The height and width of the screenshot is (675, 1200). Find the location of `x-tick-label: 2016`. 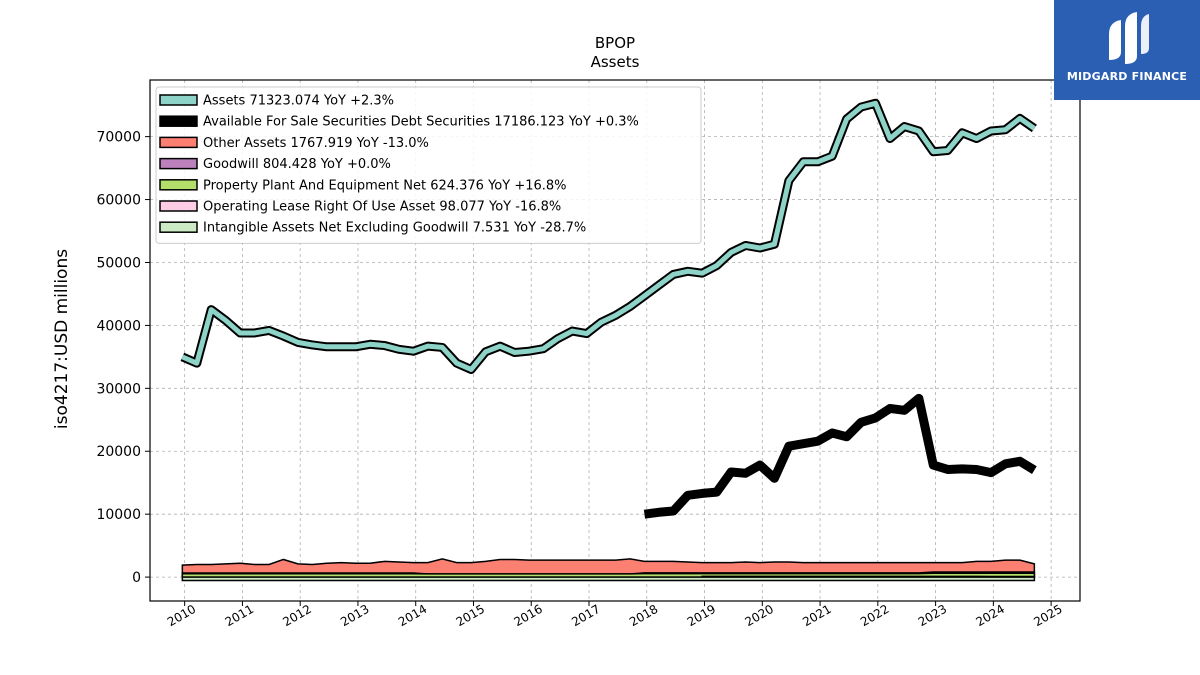

x-tick-label: 2016 is located at coordinates (527, 615).